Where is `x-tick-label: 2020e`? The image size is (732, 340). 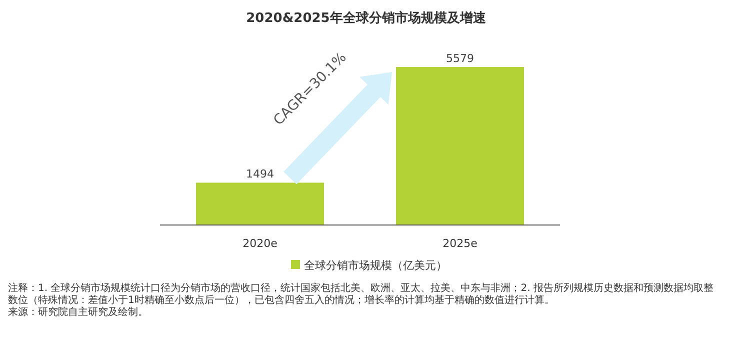
x-tick-label: 2020e is located at coordinates (260, 243).